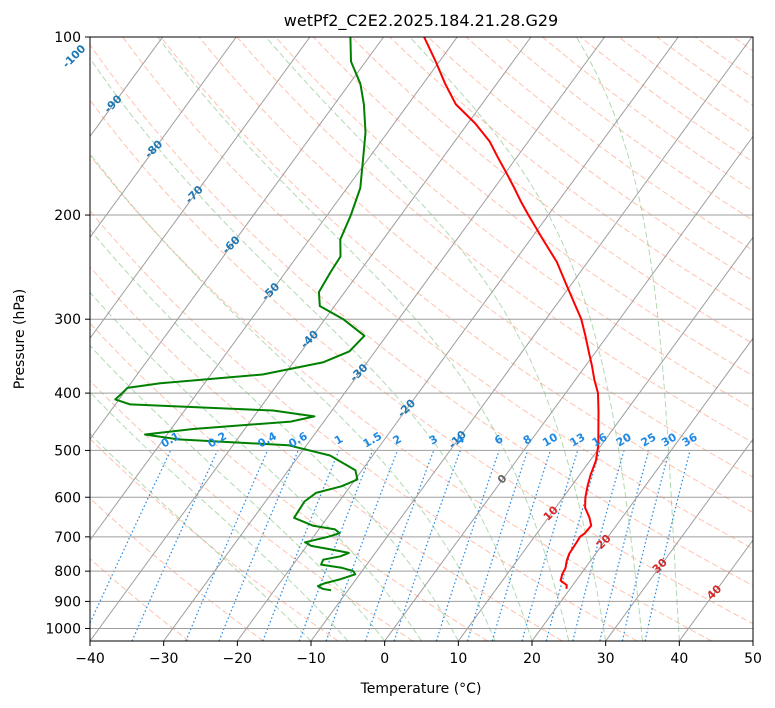 This screenshot has width=775, height=708. What do you see at coordinates (20, 339) in the screenshot?
I see `y-axis-label: Pressure (hPa)` at bounding box center [20, 339].